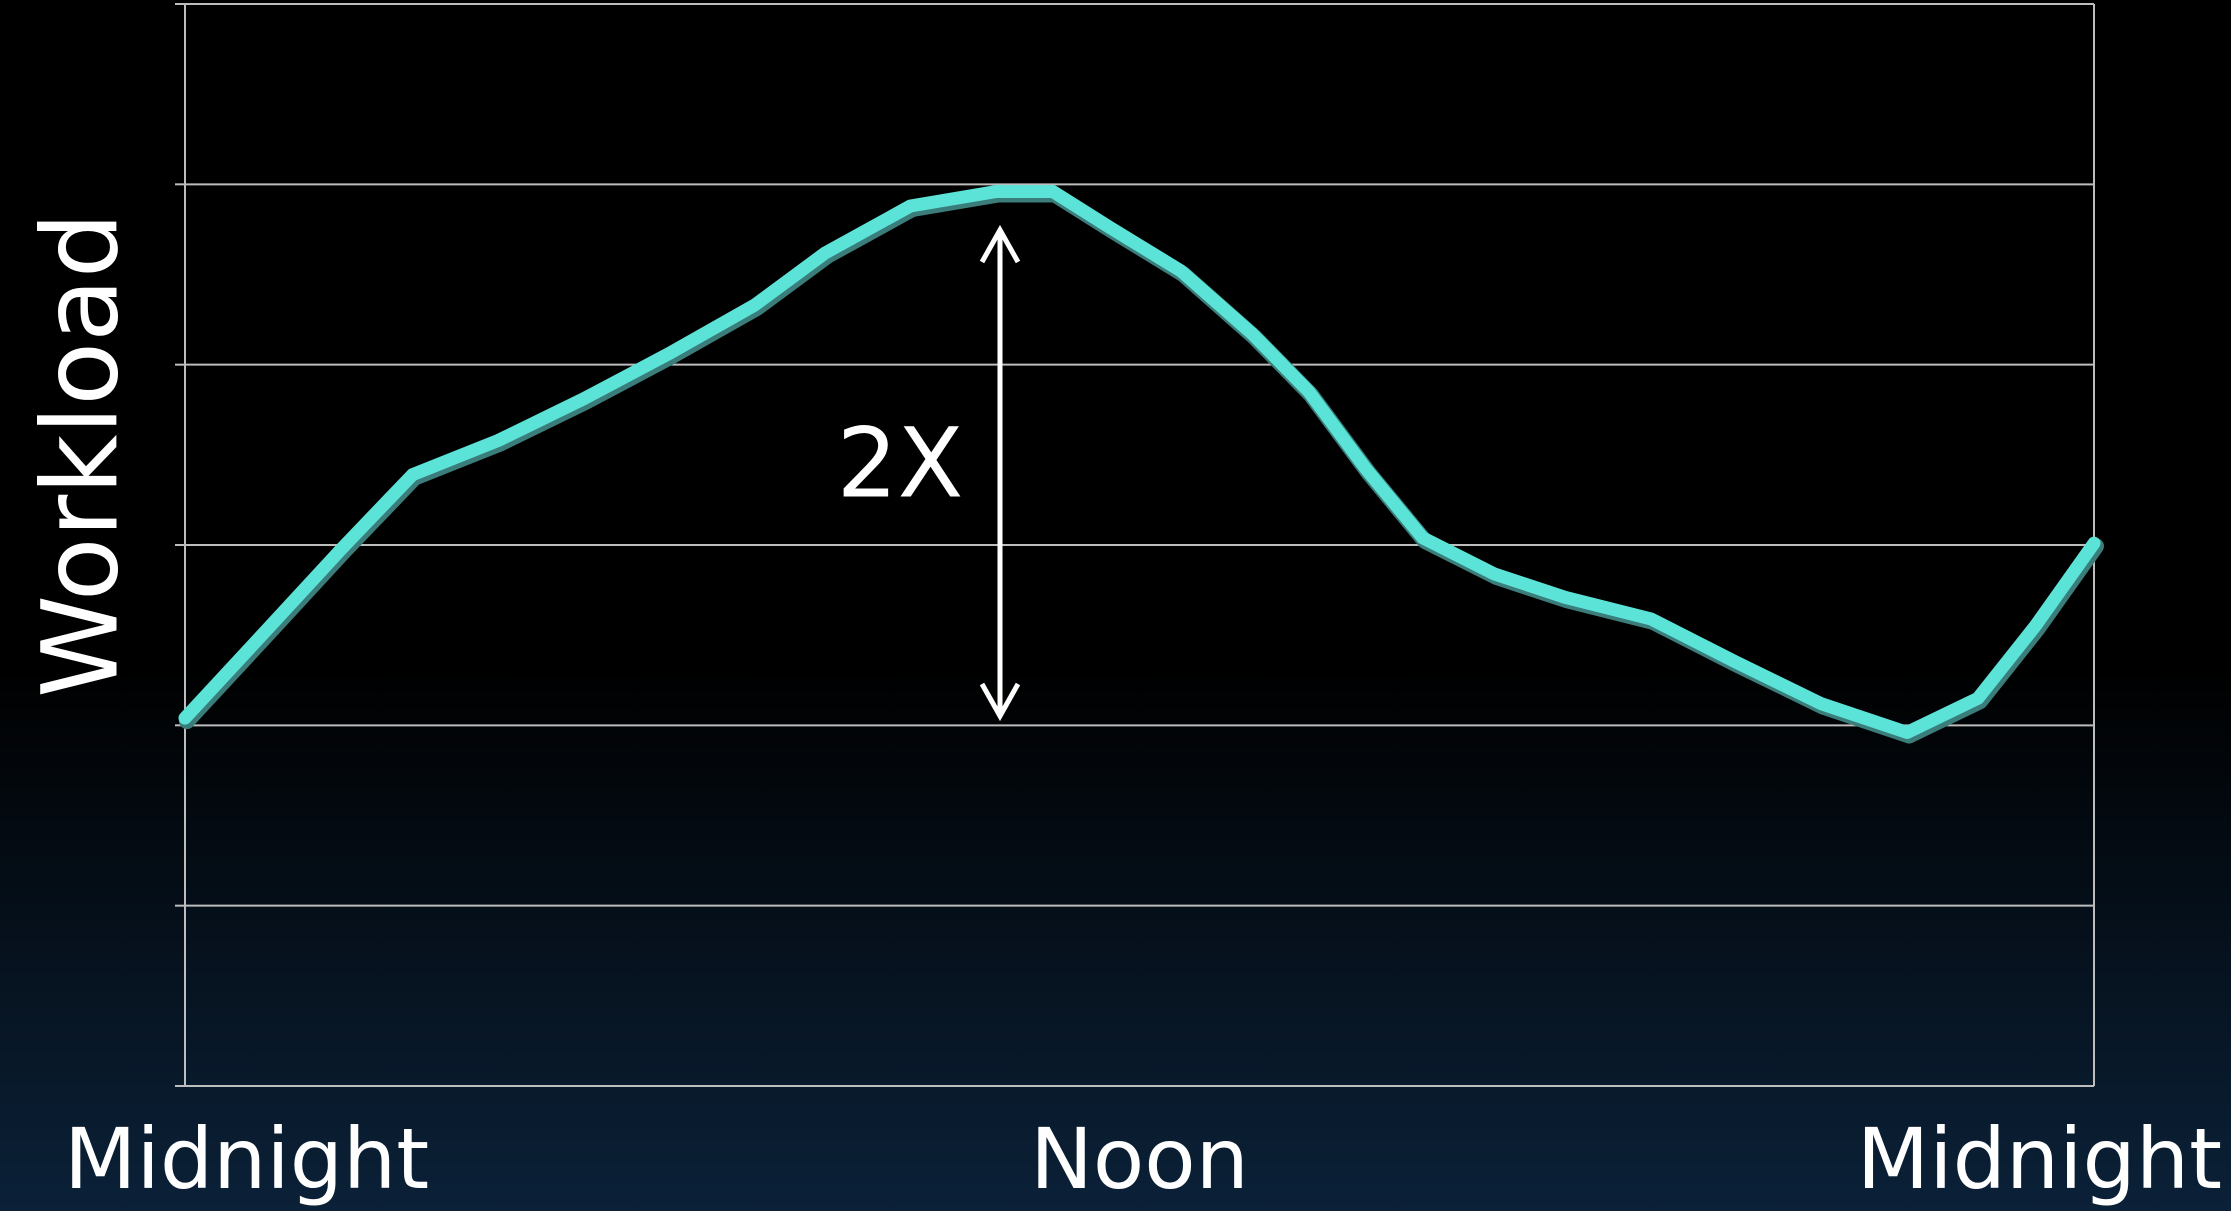 This screenshot has height=1211, width=2231. I want to click on arrow-head-top, so click(1000, 244).